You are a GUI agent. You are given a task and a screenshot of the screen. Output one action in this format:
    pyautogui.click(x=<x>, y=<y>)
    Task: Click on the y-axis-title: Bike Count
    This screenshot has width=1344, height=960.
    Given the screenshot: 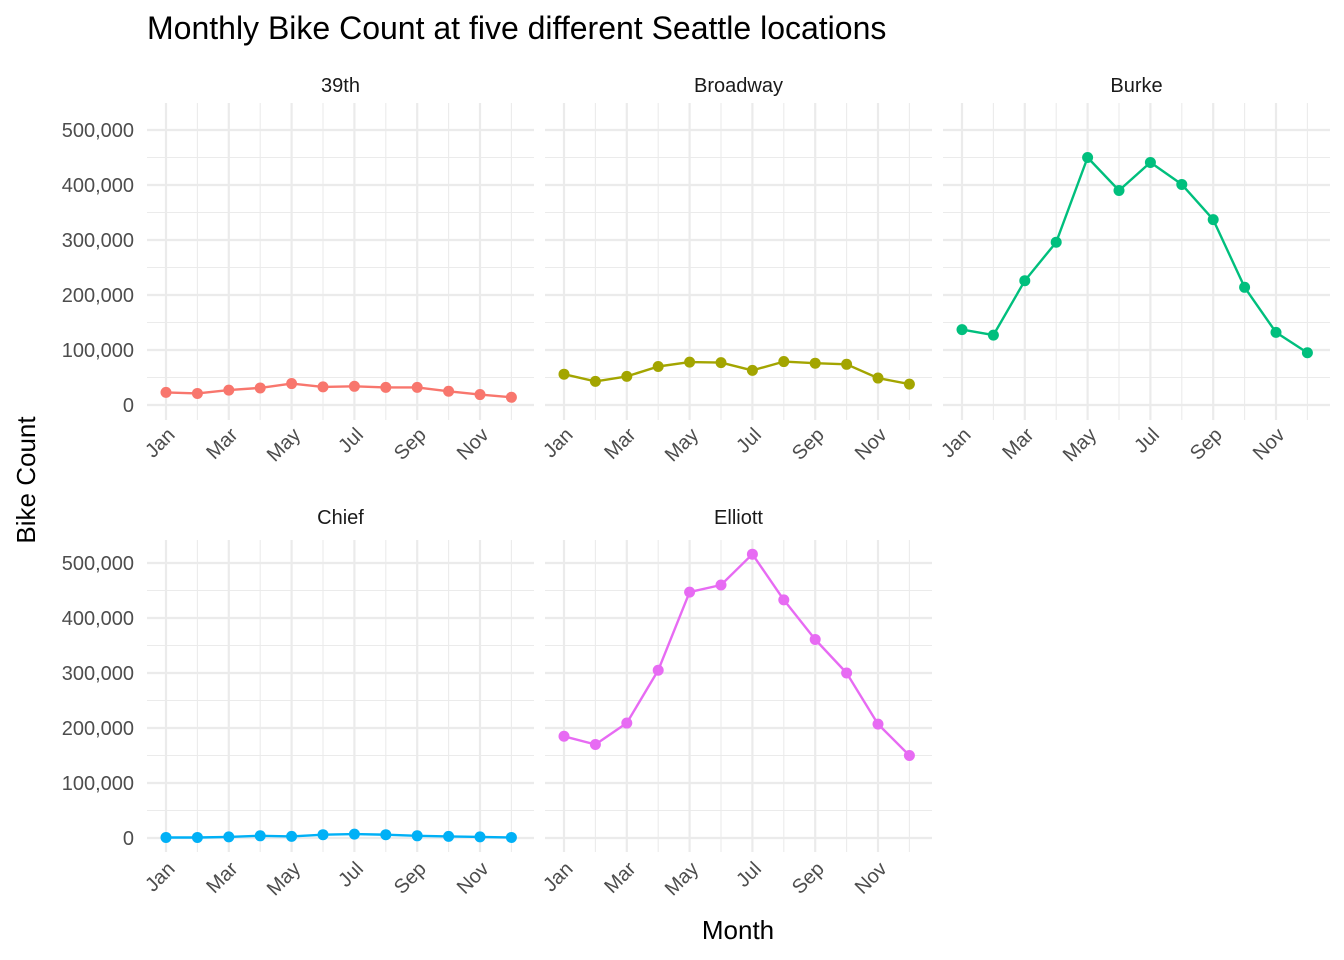 What is the action you would take?
    pyautogui.click(x=26, y=480)
    